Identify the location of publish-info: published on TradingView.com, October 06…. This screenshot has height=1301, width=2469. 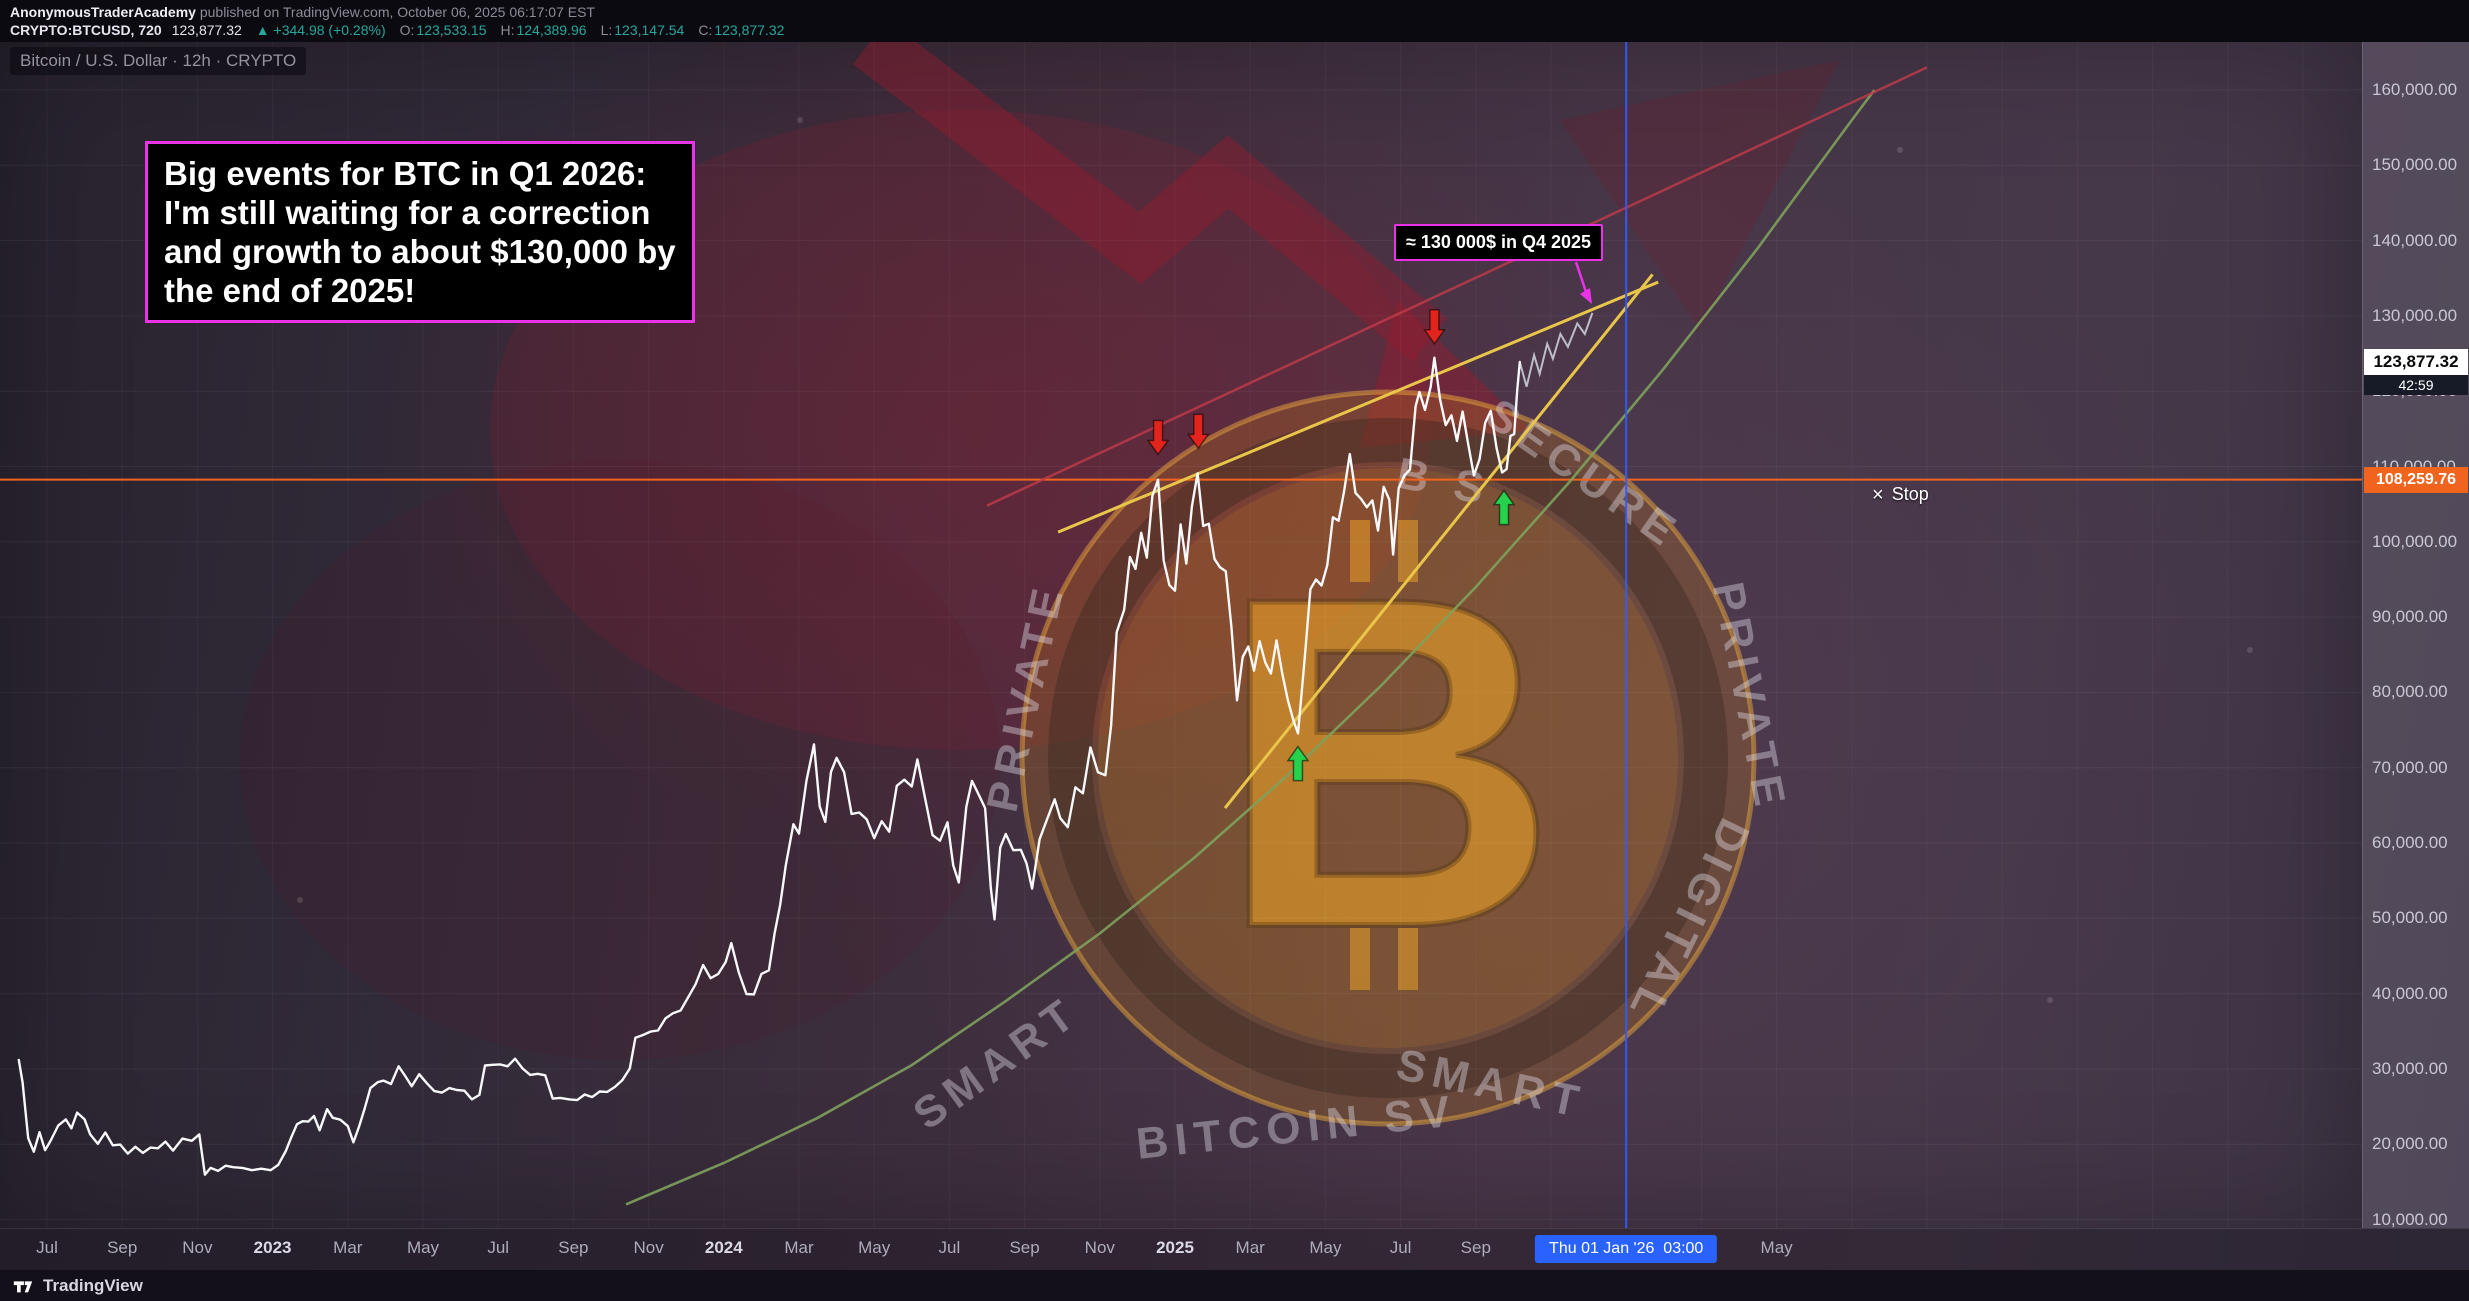
(395, 12).